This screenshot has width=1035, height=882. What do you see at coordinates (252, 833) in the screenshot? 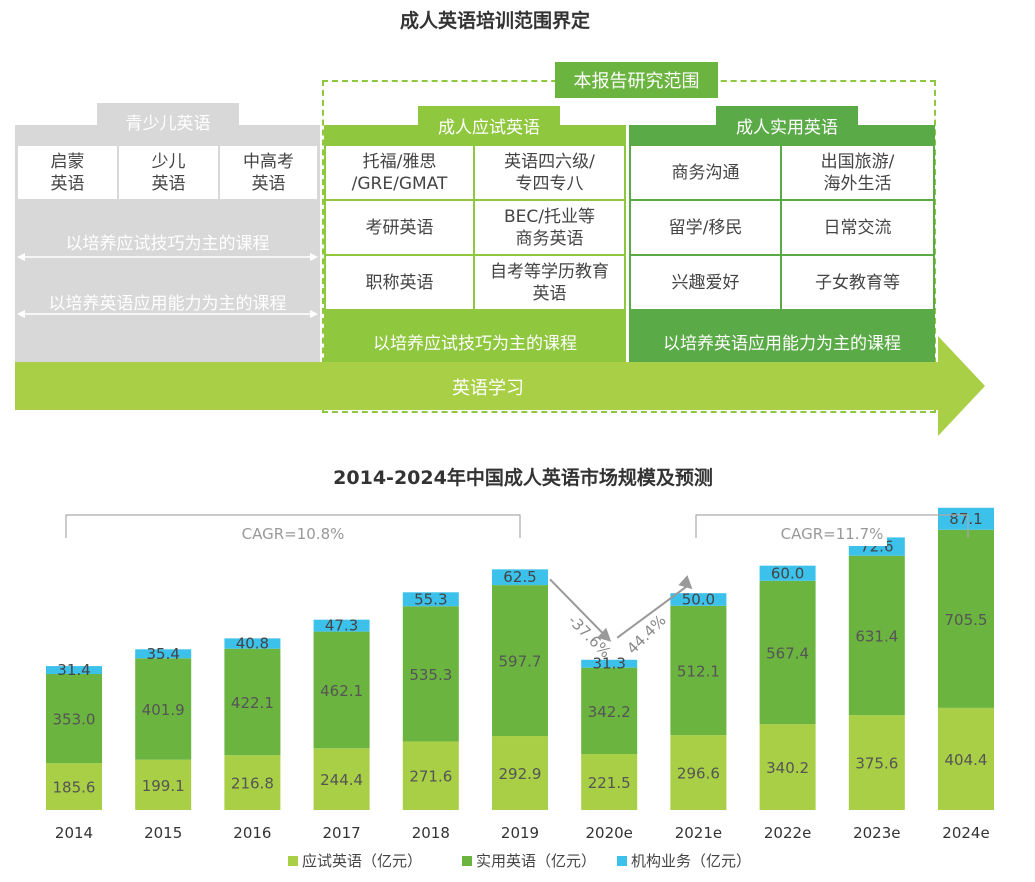
I see `x-tick-label: 2016` at bounding box center [252, 833].